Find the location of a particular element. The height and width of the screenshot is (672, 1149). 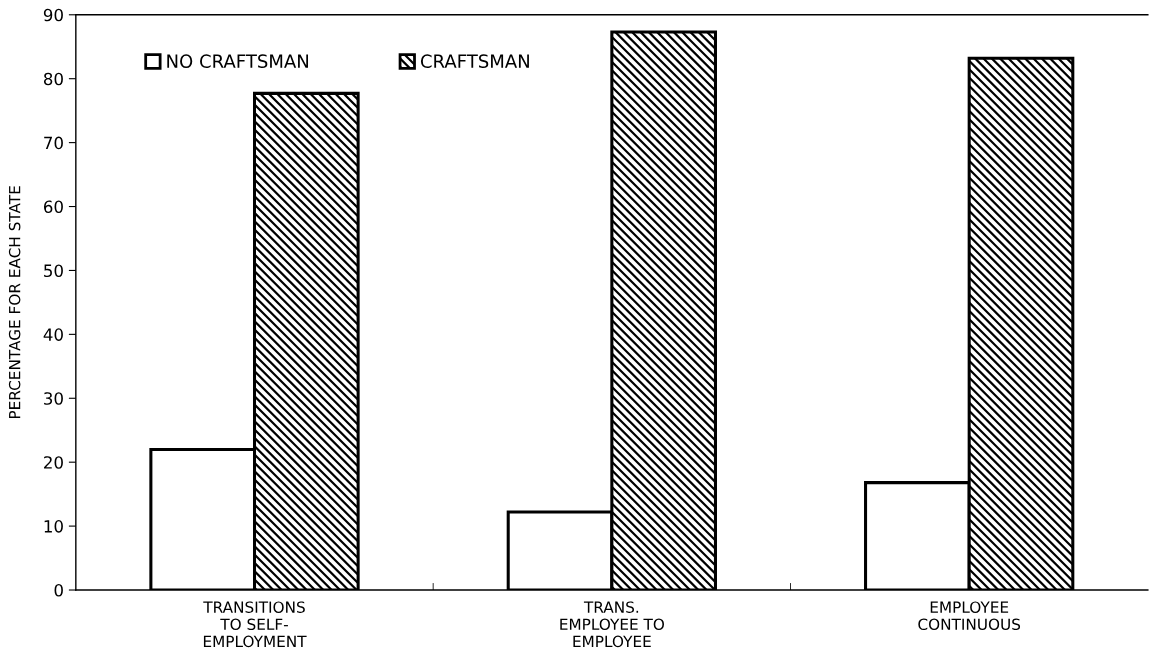

legend-label: NO CRAFTSMAN is located at coordinates (238, 61).